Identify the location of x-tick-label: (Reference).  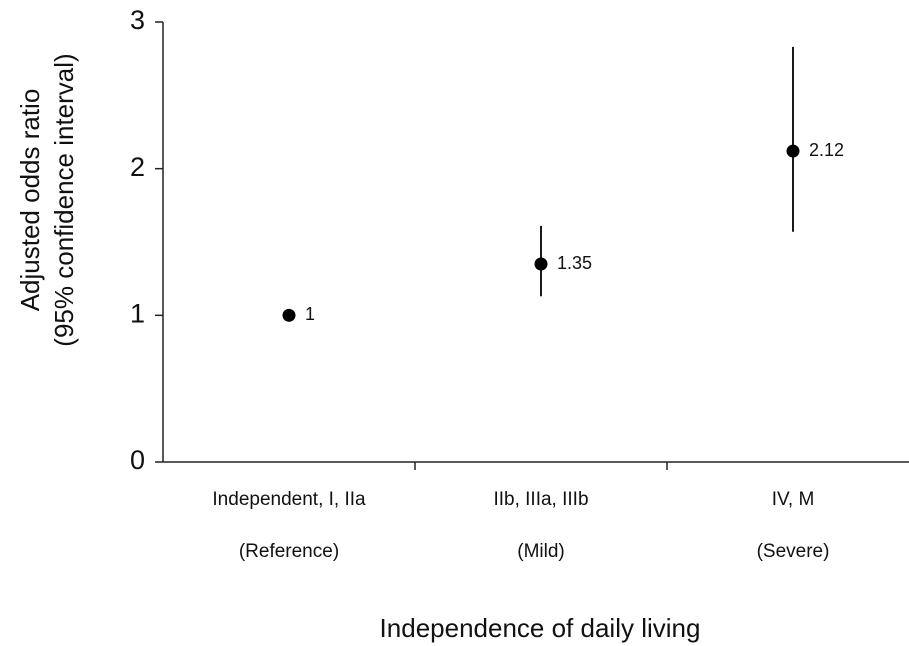
(289, 551).